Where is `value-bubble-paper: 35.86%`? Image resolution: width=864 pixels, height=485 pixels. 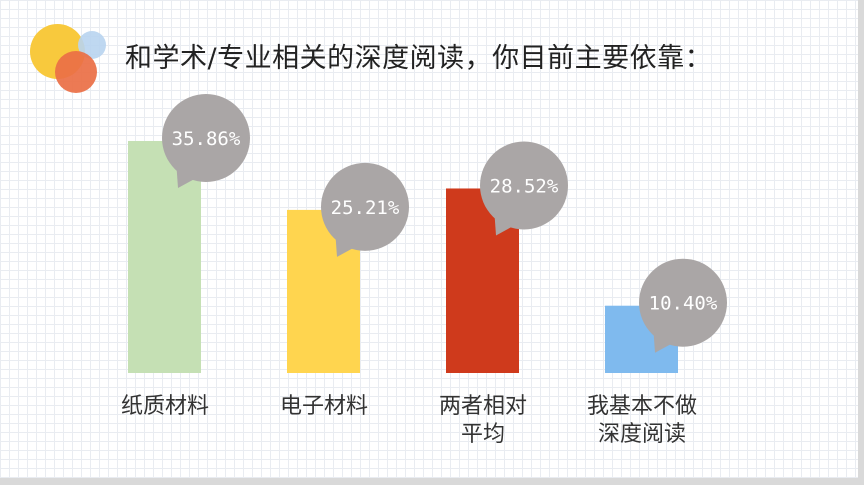 value-bubble-paper: 35.86% is located at coordinates (206, 140).